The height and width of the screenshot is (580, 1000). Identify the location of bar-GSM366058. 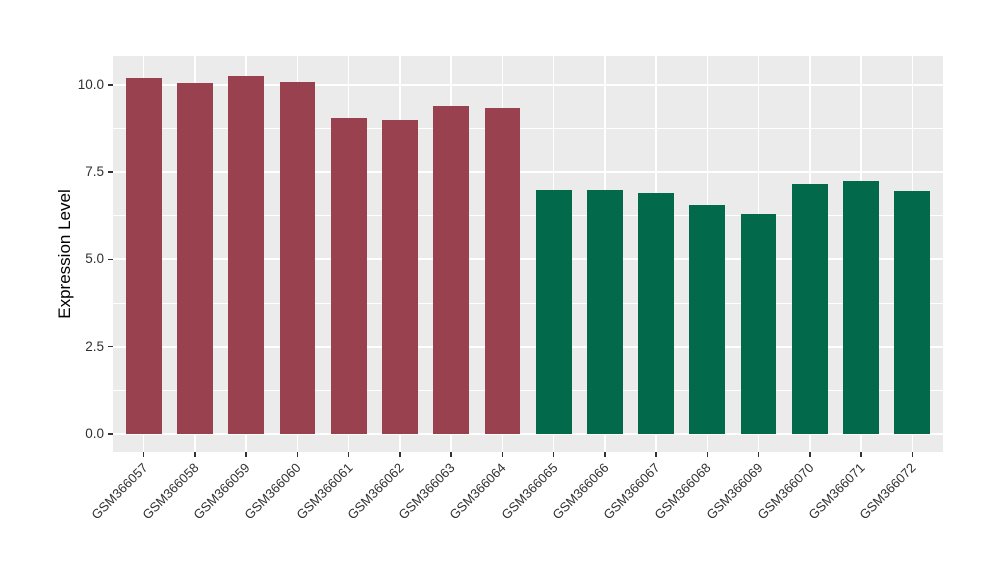
(195, 258).